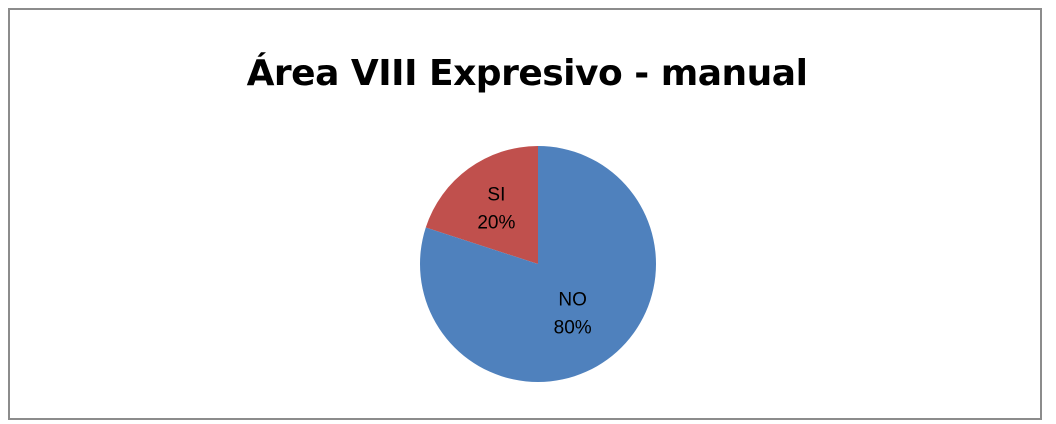 Image resolution: width=1056 pixels, height=424 pixels. Describe the element at coordinates (573, 328) in the screenshot. I see `slice-percent-no: 80%` at that location.